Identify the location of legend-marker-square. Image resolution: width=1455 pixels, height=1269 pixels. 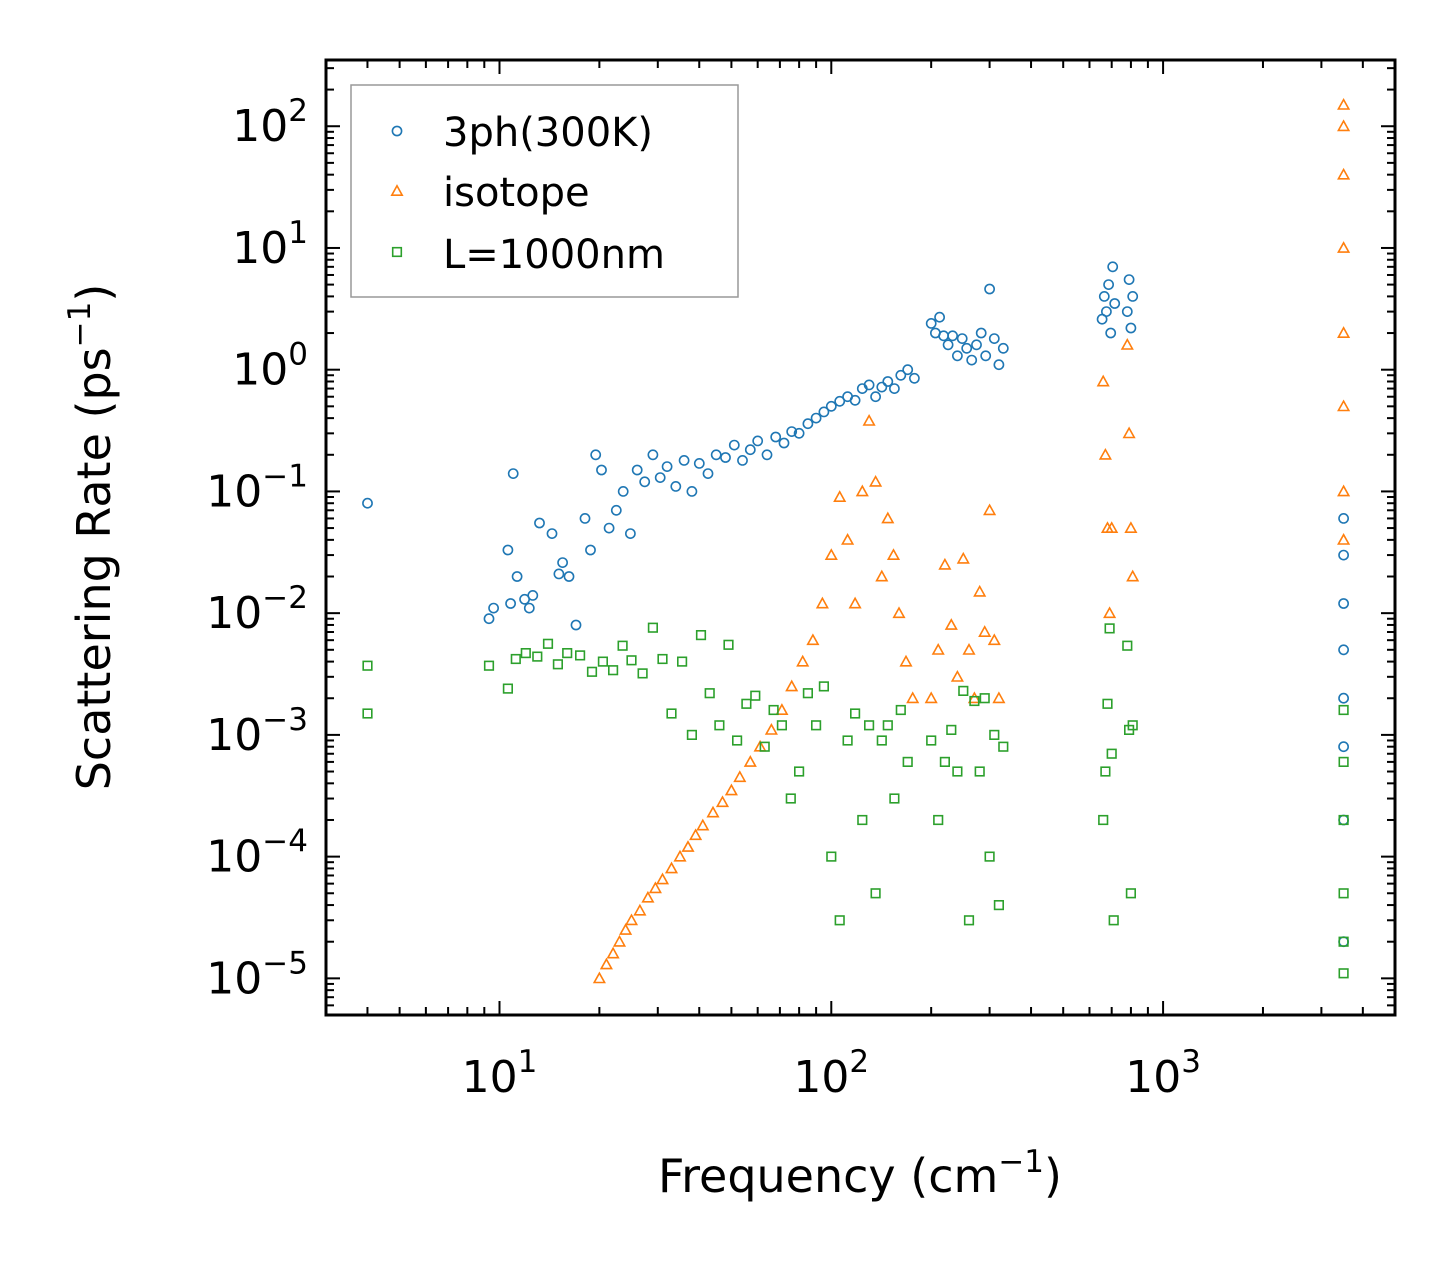
(397, 252).